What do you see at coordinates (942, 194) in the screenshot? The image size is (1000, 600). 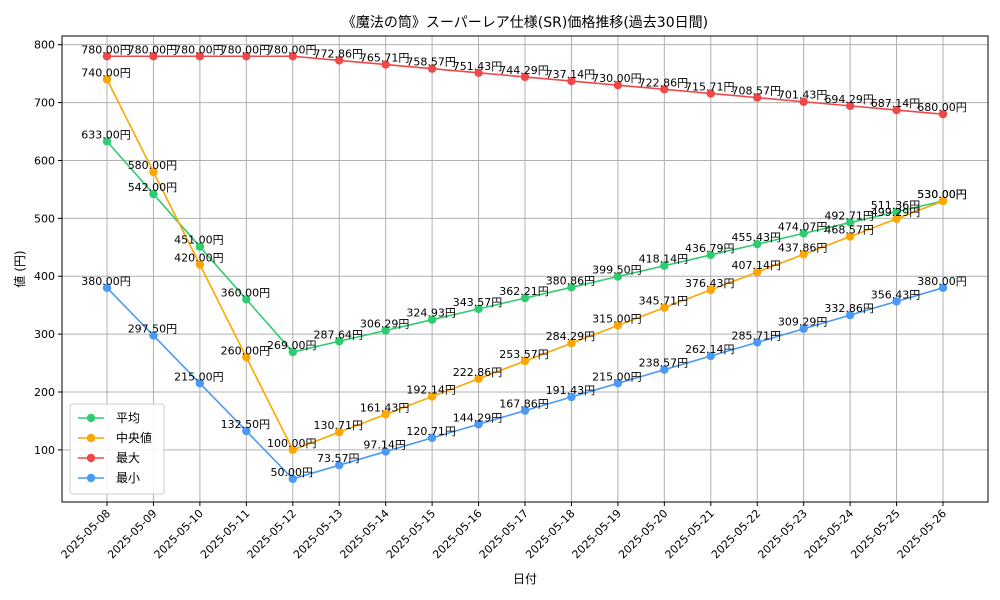 I see `data-label: 530.00円` at bounding box center [942, 194].